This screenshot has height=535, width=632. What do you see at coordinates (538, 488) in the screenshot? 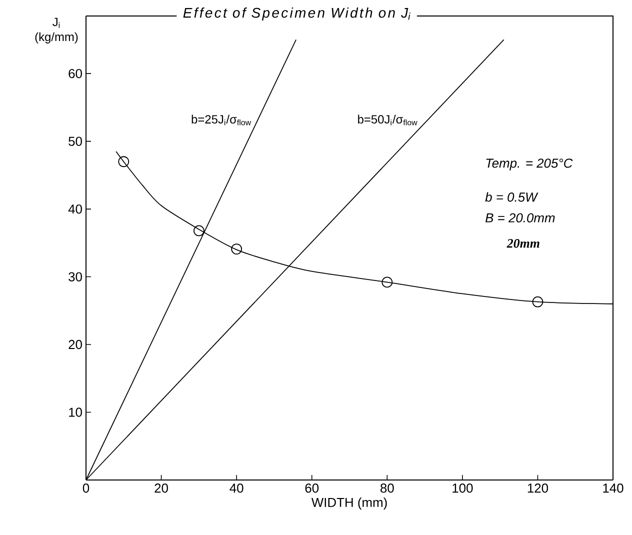
I see `x-tick-label: 120` at bounding box center [538, 488].